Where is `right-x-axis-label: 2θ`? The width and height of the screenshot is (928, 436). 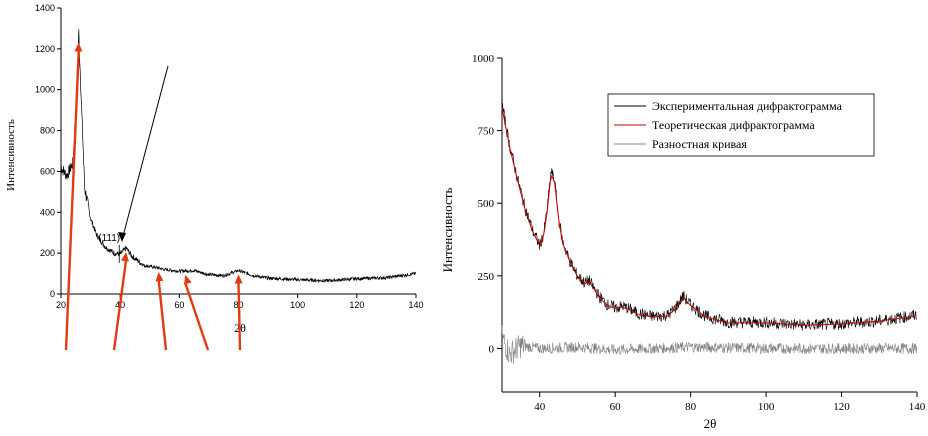 right-x-axis-label: 2θ is located at coordinates (710, 423).